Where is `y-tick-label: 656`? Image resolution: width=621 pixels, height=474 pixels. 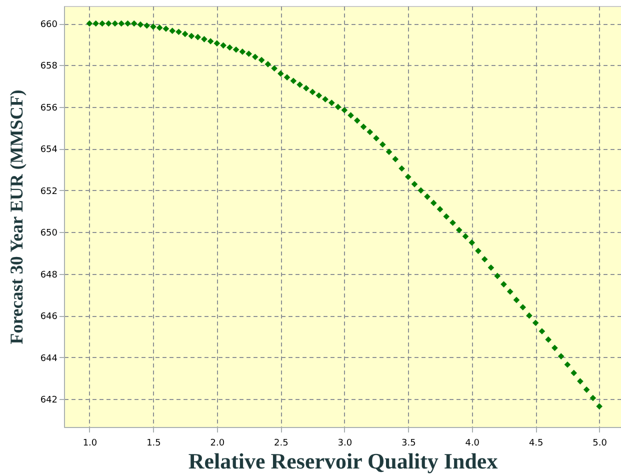
y-tick-label: 656 is located at coordinates (49, 108).